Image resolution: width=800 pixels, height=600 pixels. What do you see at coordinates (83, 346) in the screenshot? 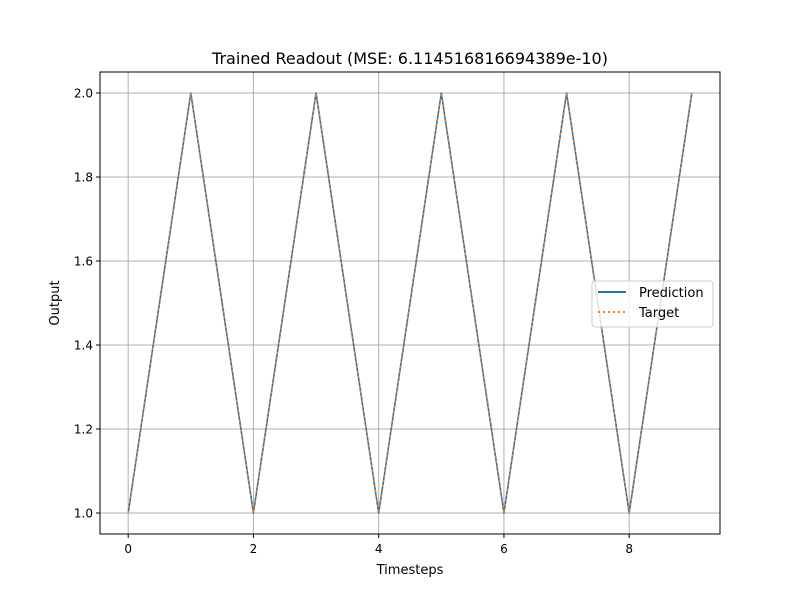
I see `y-tick-label: 1.4` at bounding box center [83, 346].